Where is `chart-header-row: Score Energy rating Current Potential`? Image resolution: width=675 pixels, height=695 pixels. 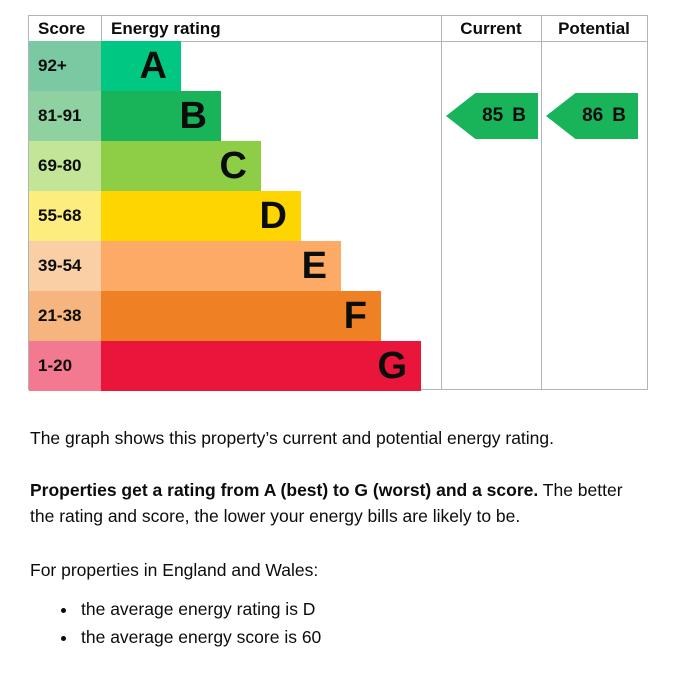
chart-header-row: Score Energy rating Current Potential is located at coordinates (338, 29).